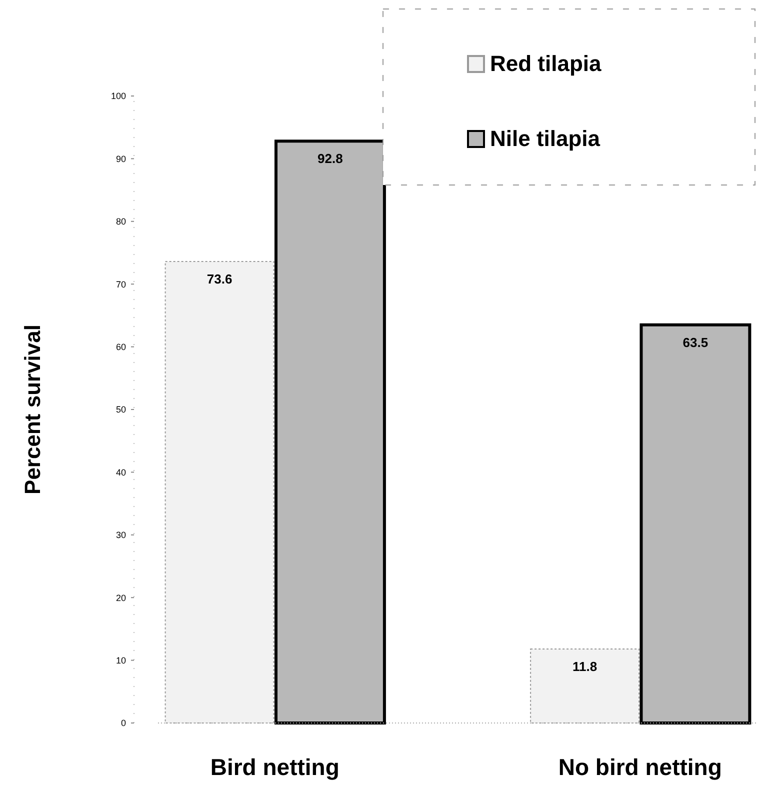  What do you see at coordinates (123, 723) in the screenshot?
I see `y-tick-label: 0` at bounding box center [123, 723].